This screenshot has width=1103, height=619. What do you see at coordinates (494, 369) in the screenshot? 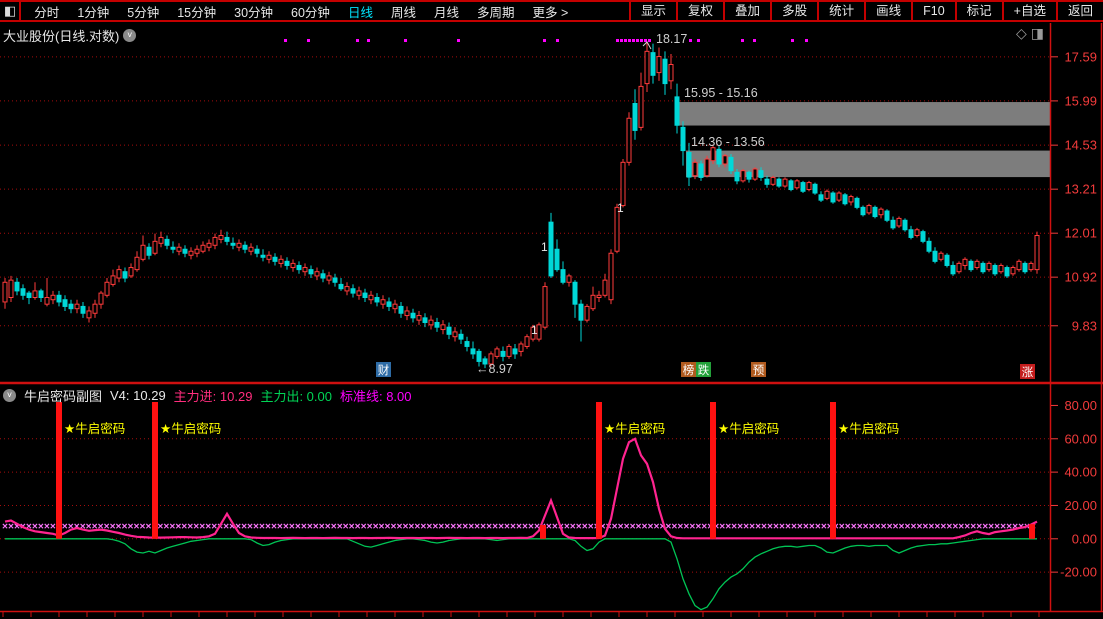
I see `price-annotation: ←8.97` at bounding box center [494, 369].